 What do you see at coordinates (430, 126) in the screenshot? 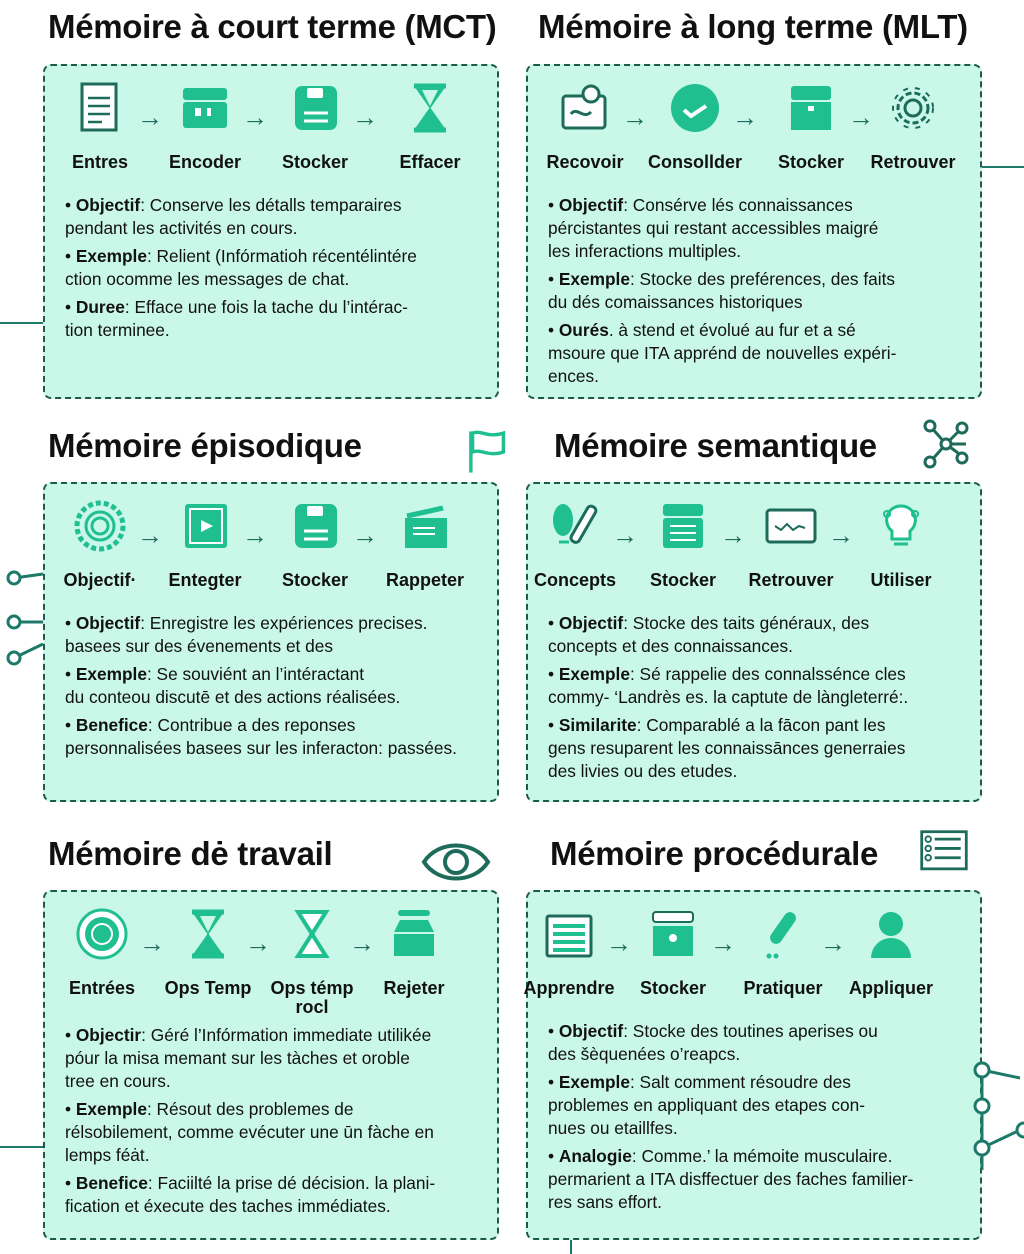
I see `process-step: Effacer` at bounding box center [430, 126].